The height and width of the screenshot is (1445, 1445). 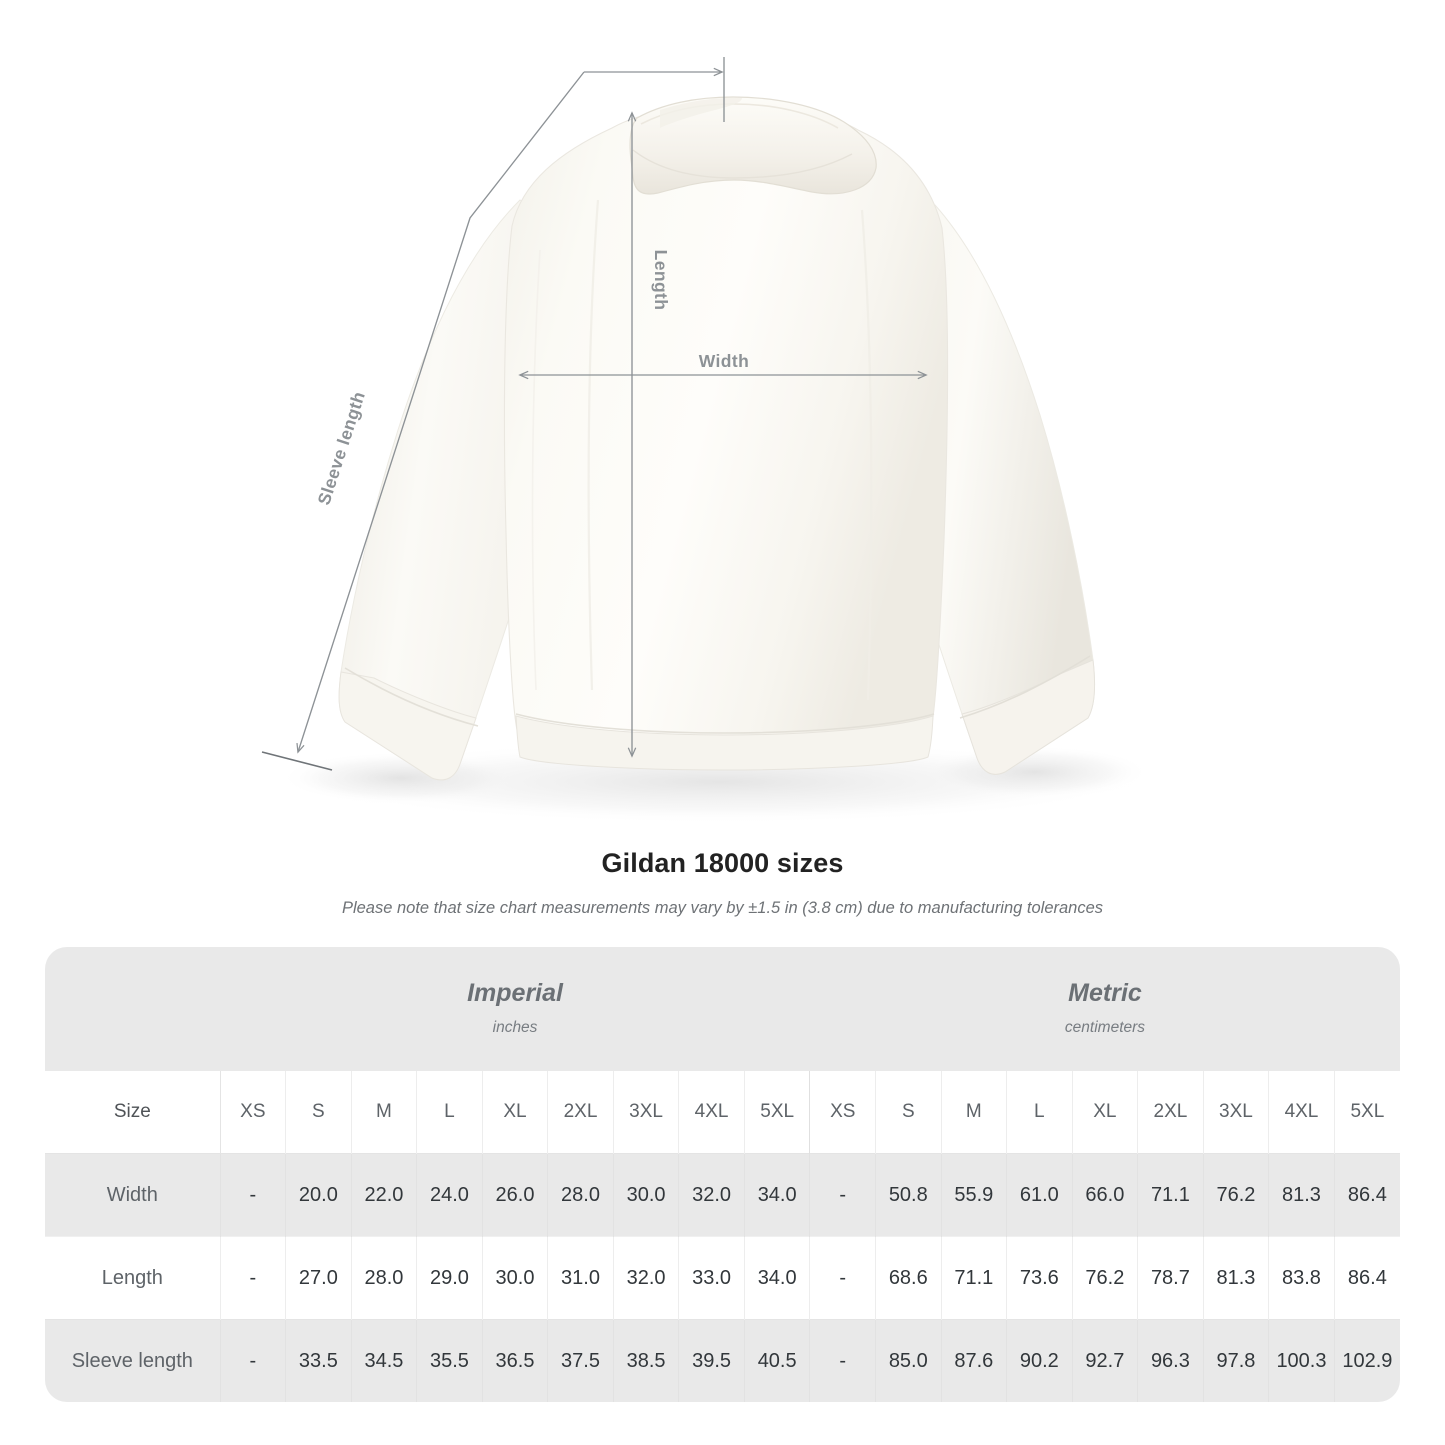 What do you see at coordinates (974, 1360) in the screenshot?
I see `cell-sleeve-length-metric-m: 87.6` at bounding box center [974, 1360].